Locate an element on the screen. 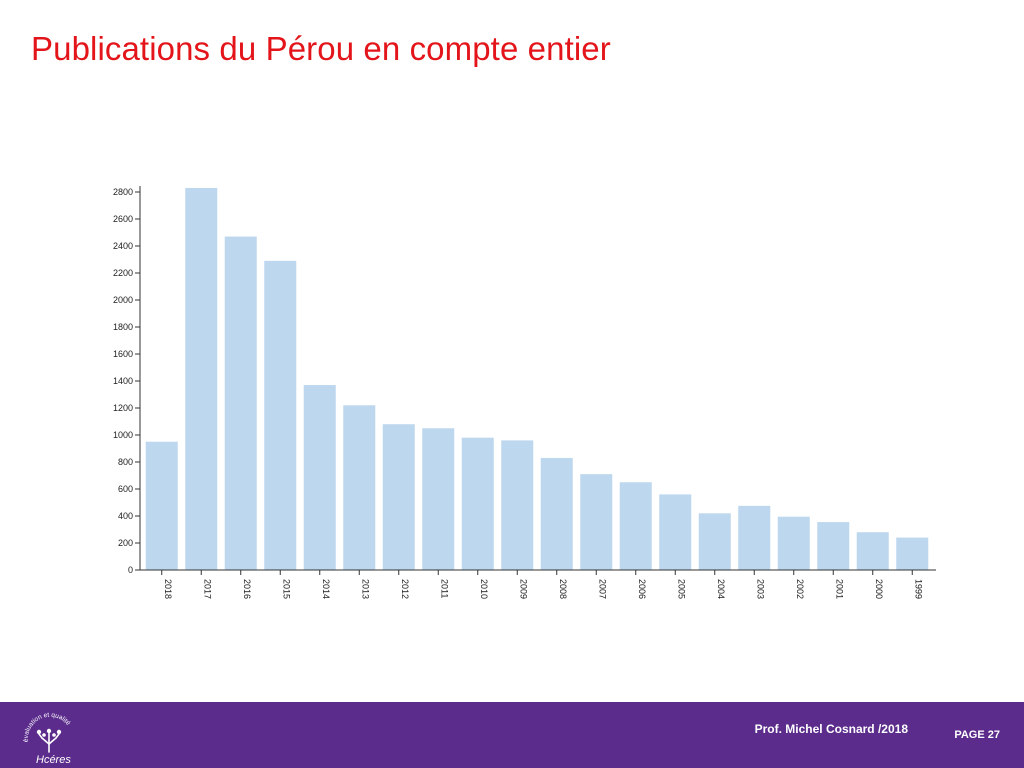 The width and height of the screenshot is (1024, 768). y-tick-label-1200: 1200 is located at coordinates (123, 408).